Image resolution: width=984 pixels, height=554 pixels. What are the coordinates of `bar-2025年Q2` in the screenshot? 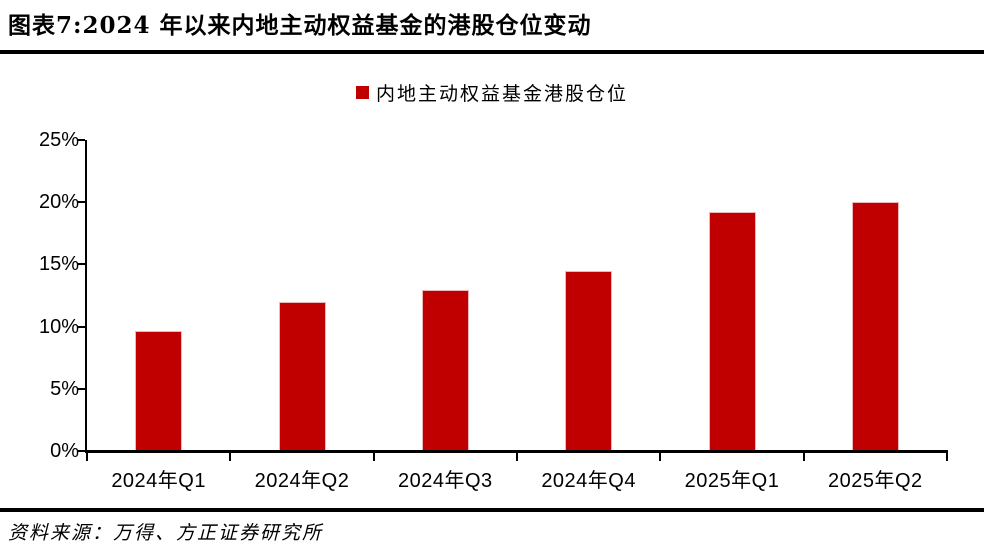 It's located at (875, 326).